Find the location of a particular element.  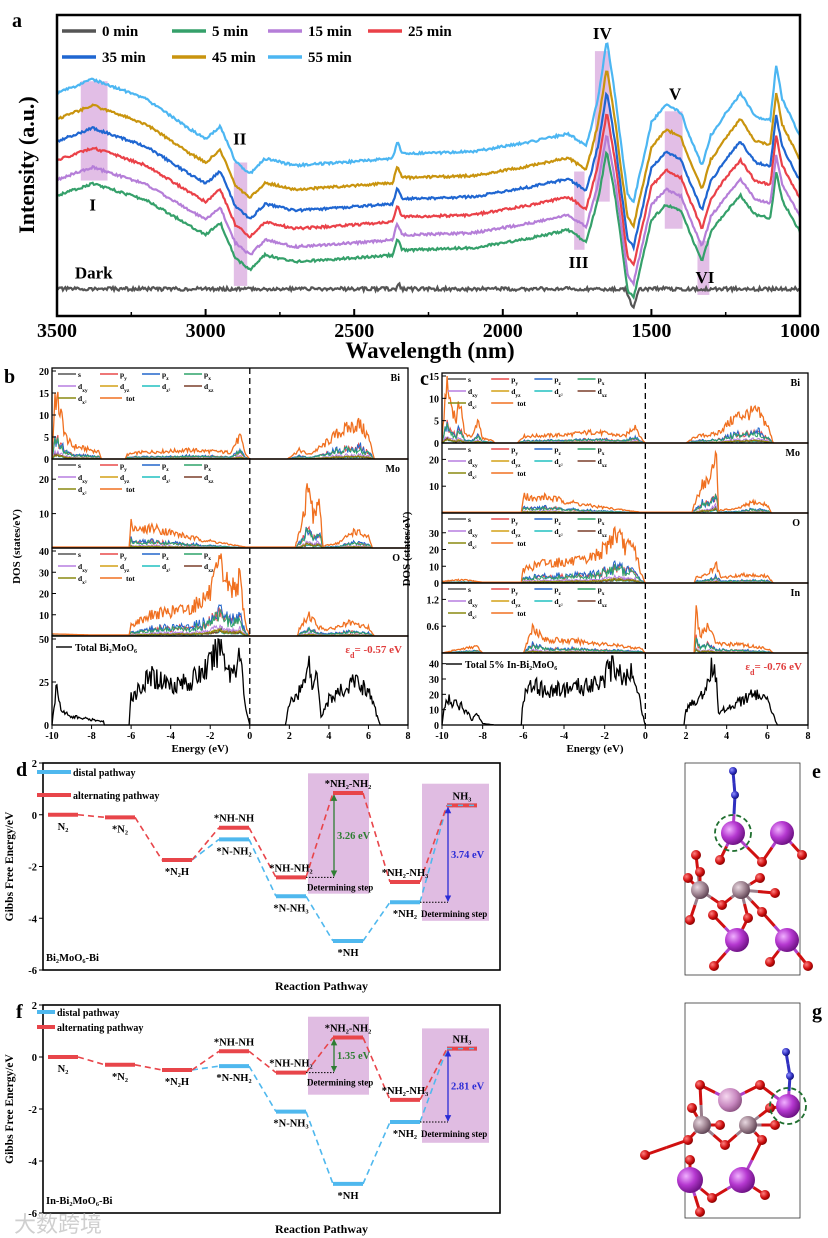

unit-cell-frame is located at coordinates (742, 869).